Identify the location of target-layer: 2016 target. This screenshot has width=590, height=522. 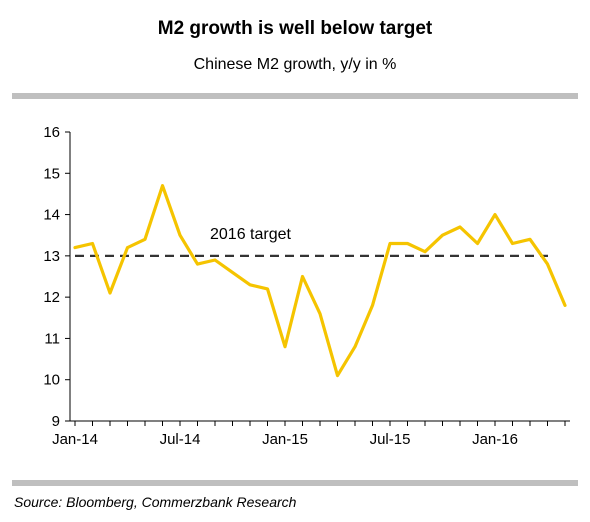
(311, 241).